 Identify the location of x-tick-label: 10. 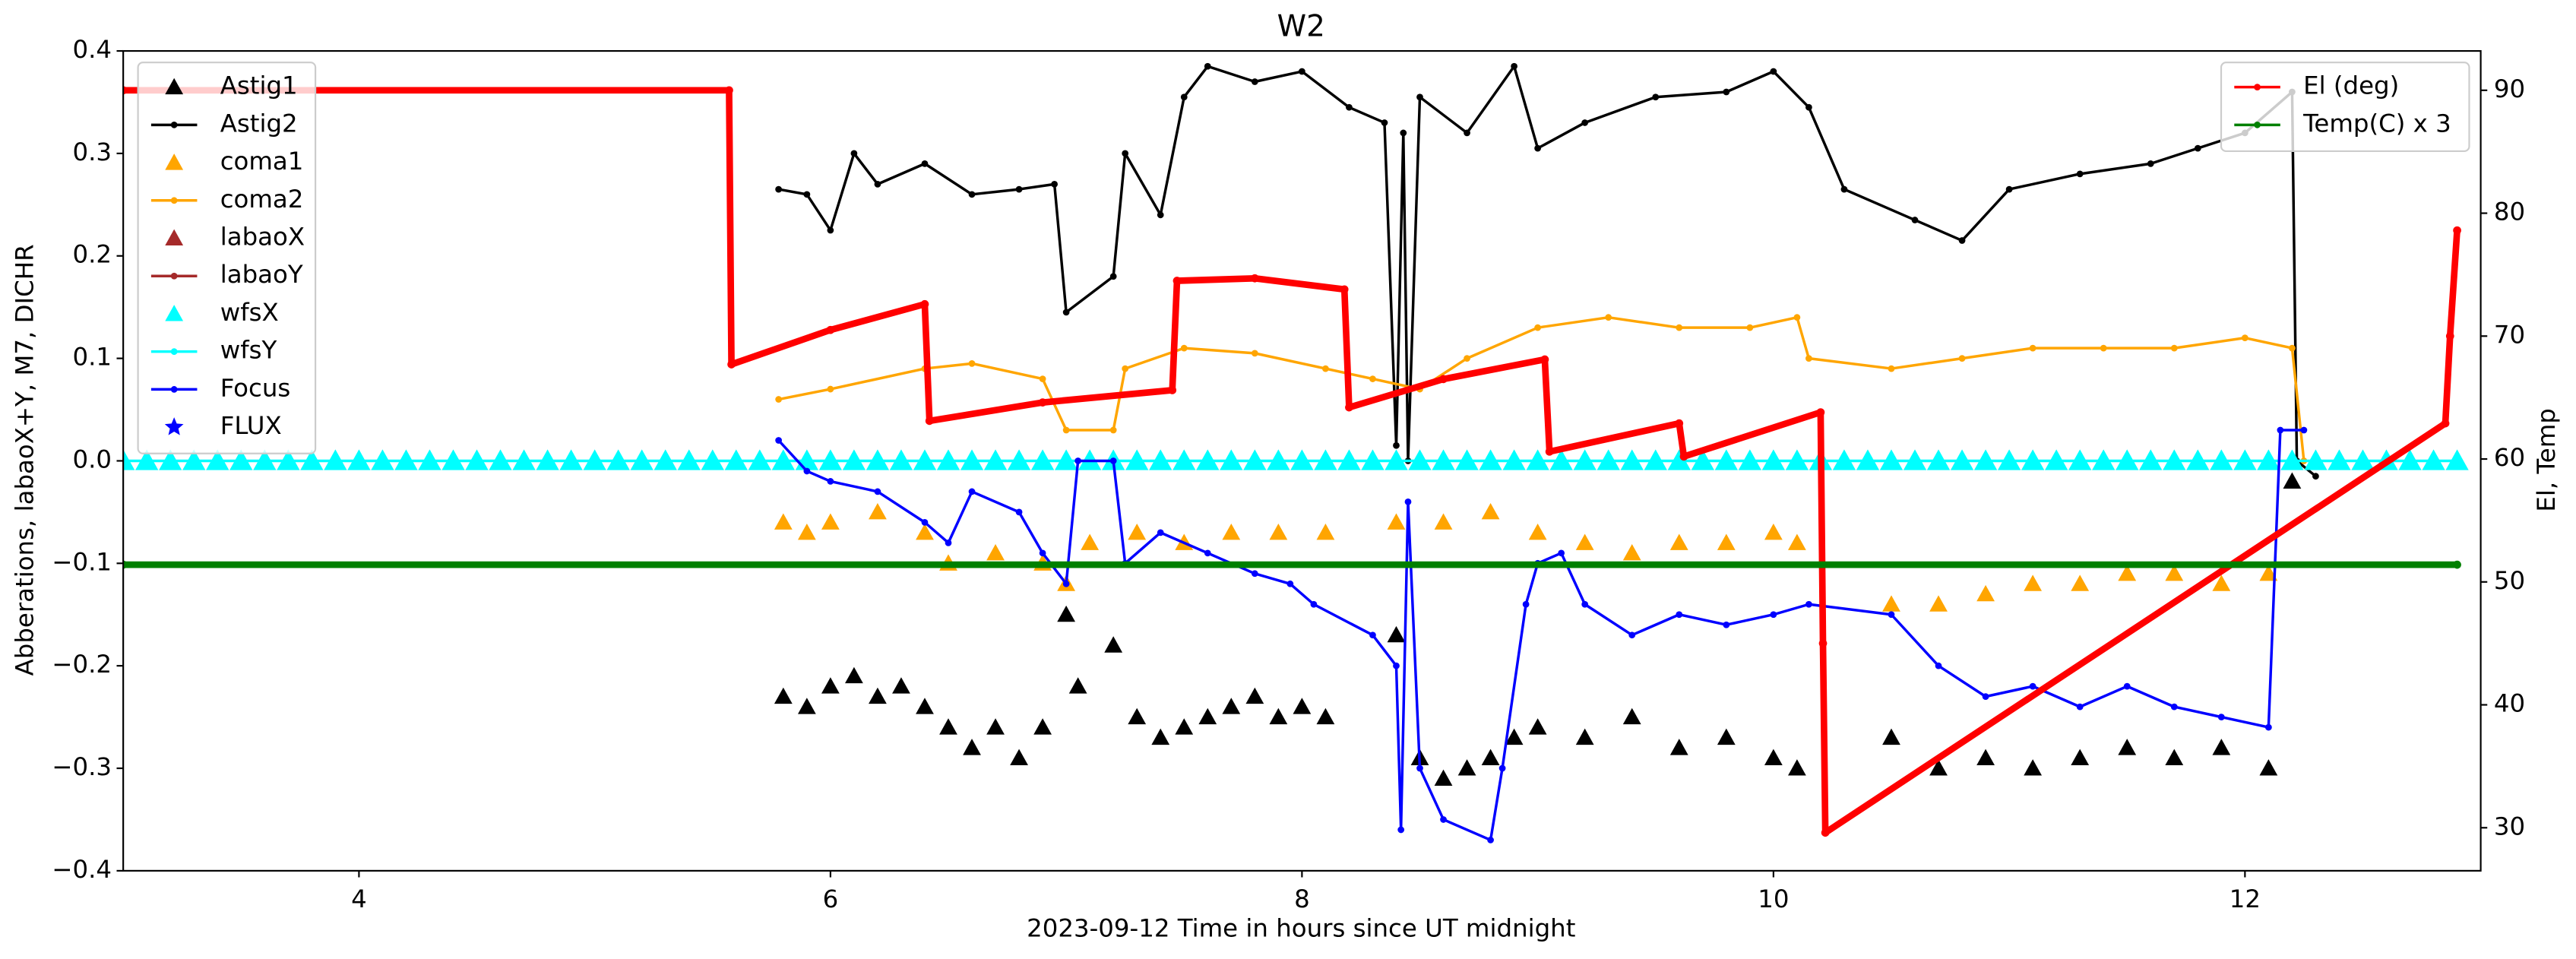
(1773, 899).